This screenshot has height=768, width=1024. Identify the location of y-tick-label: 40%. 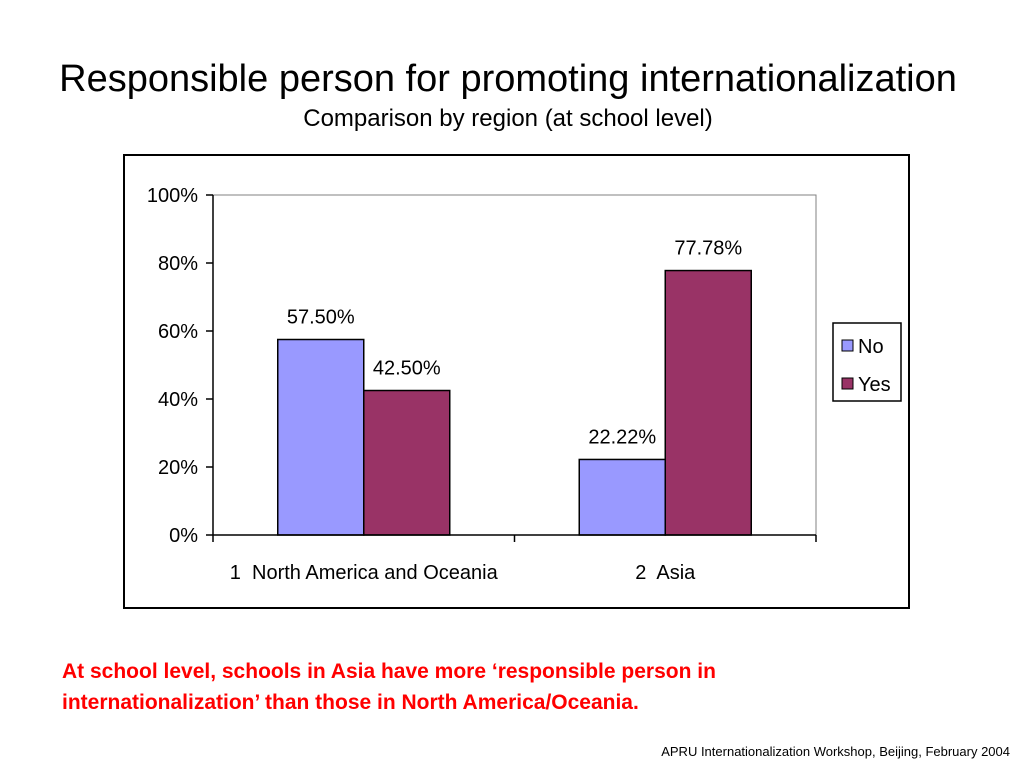
(178, 400).